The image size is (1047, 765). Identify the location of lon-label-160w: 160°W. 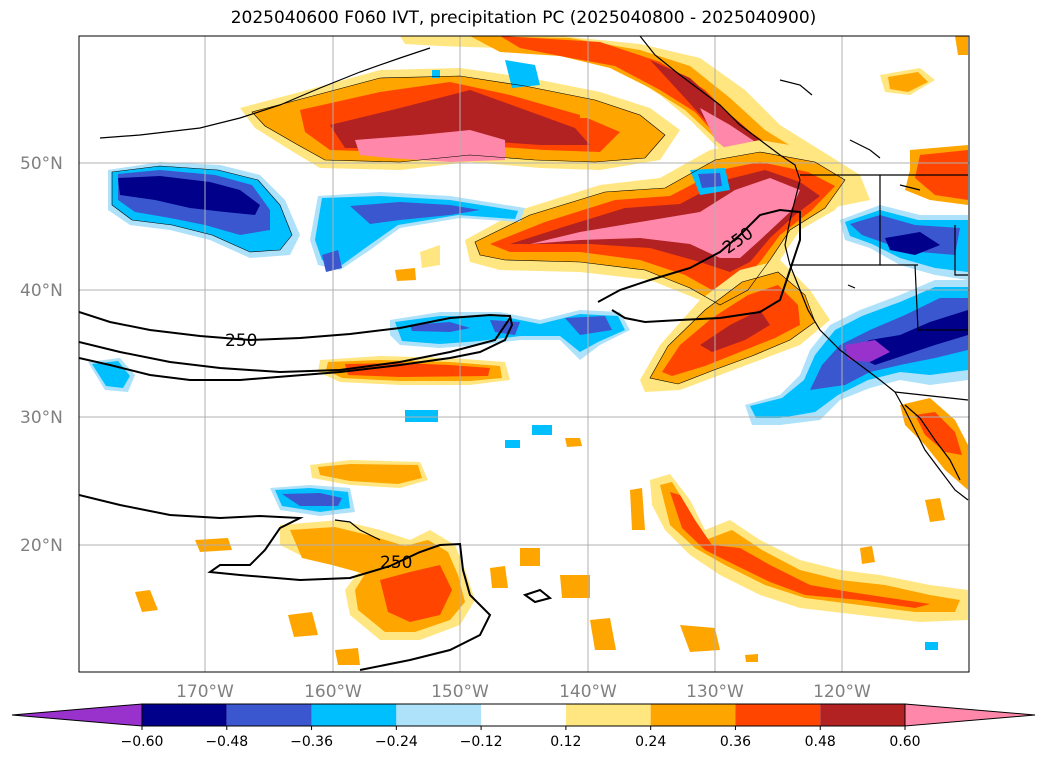
(333, 692).